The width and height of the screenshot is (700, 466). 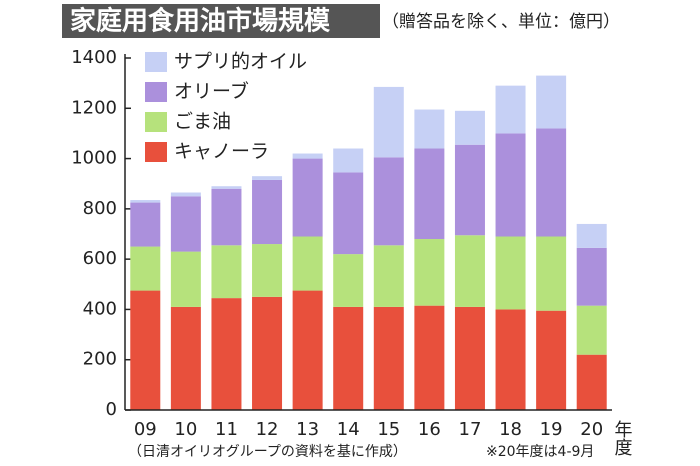 What do you see at coordinates (622, 438) in the screenshot?
I see `x-axis-label: 年度` at bounding box center [622, 438].